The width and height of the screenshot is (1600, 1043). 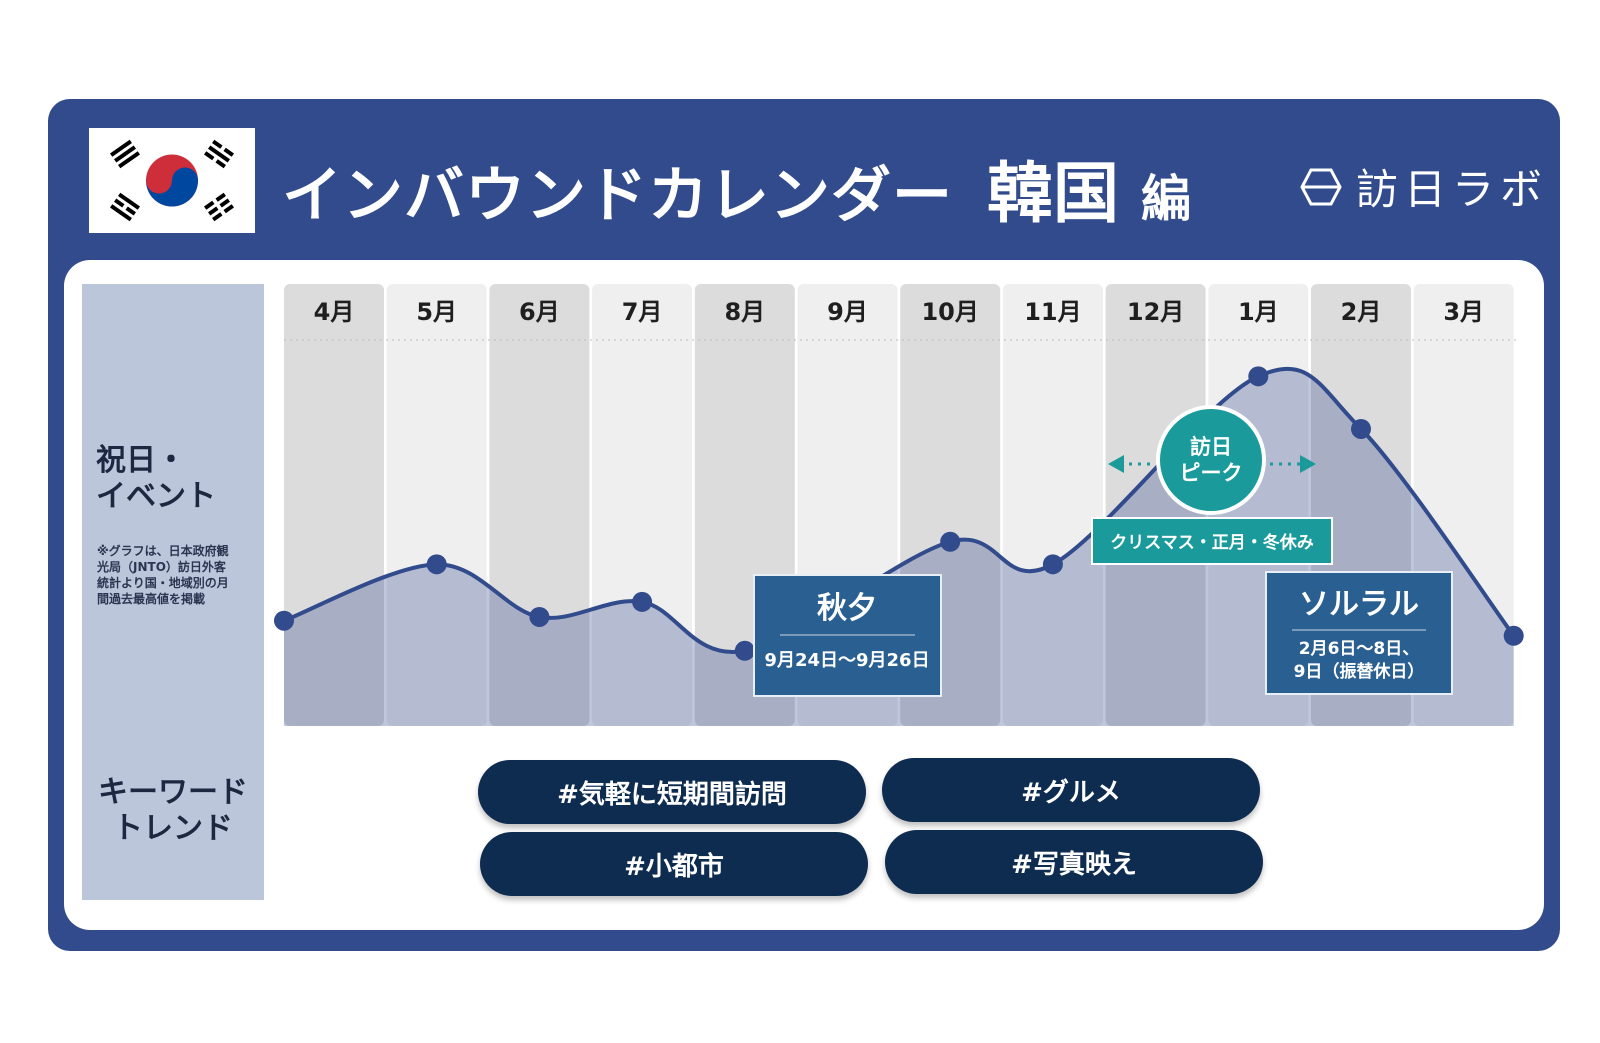 What do you see at coordinates (1052, 312) in the screenshot?
I see `x-tick-label: 11月` at bounding box center [1052, 312].